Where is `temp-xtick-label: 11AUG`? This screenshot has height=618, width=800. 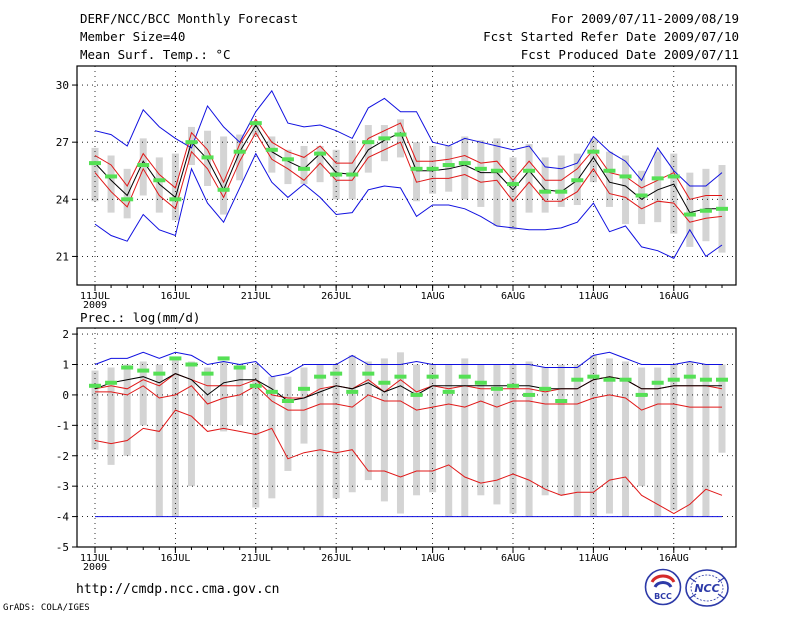 temp-xtick-label: 11AUG is located at coordinates (593, 296).